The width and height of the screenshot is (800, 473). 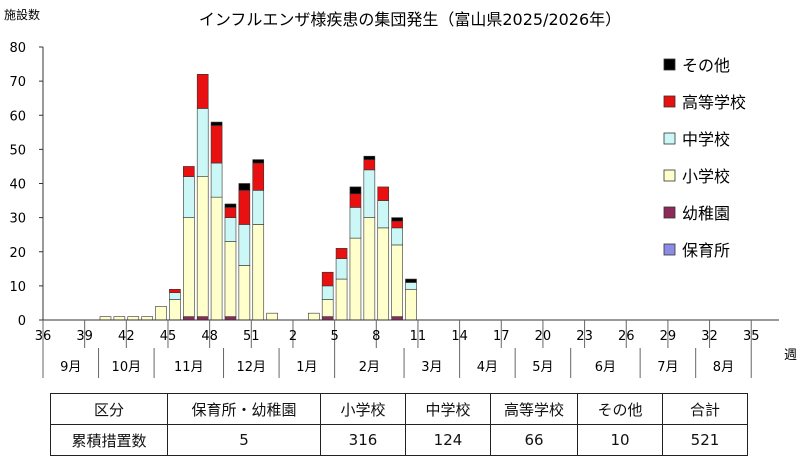 What do you see at coordinates (17, 48) in the screenshot?
I see `y-tick-label: 80` at bounding box center [17, 48].